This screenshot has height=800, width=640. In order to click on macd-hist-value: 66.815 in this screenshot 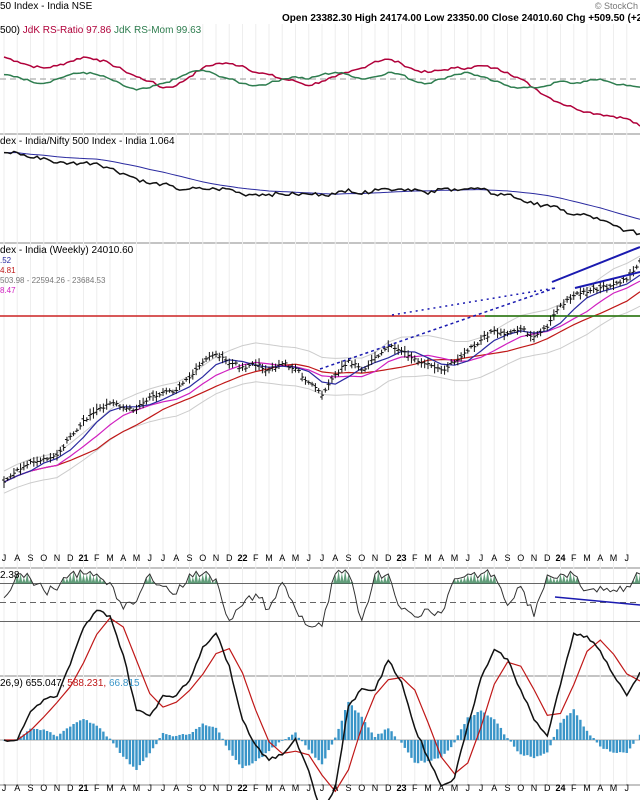, I will do `click(124, 683)`.